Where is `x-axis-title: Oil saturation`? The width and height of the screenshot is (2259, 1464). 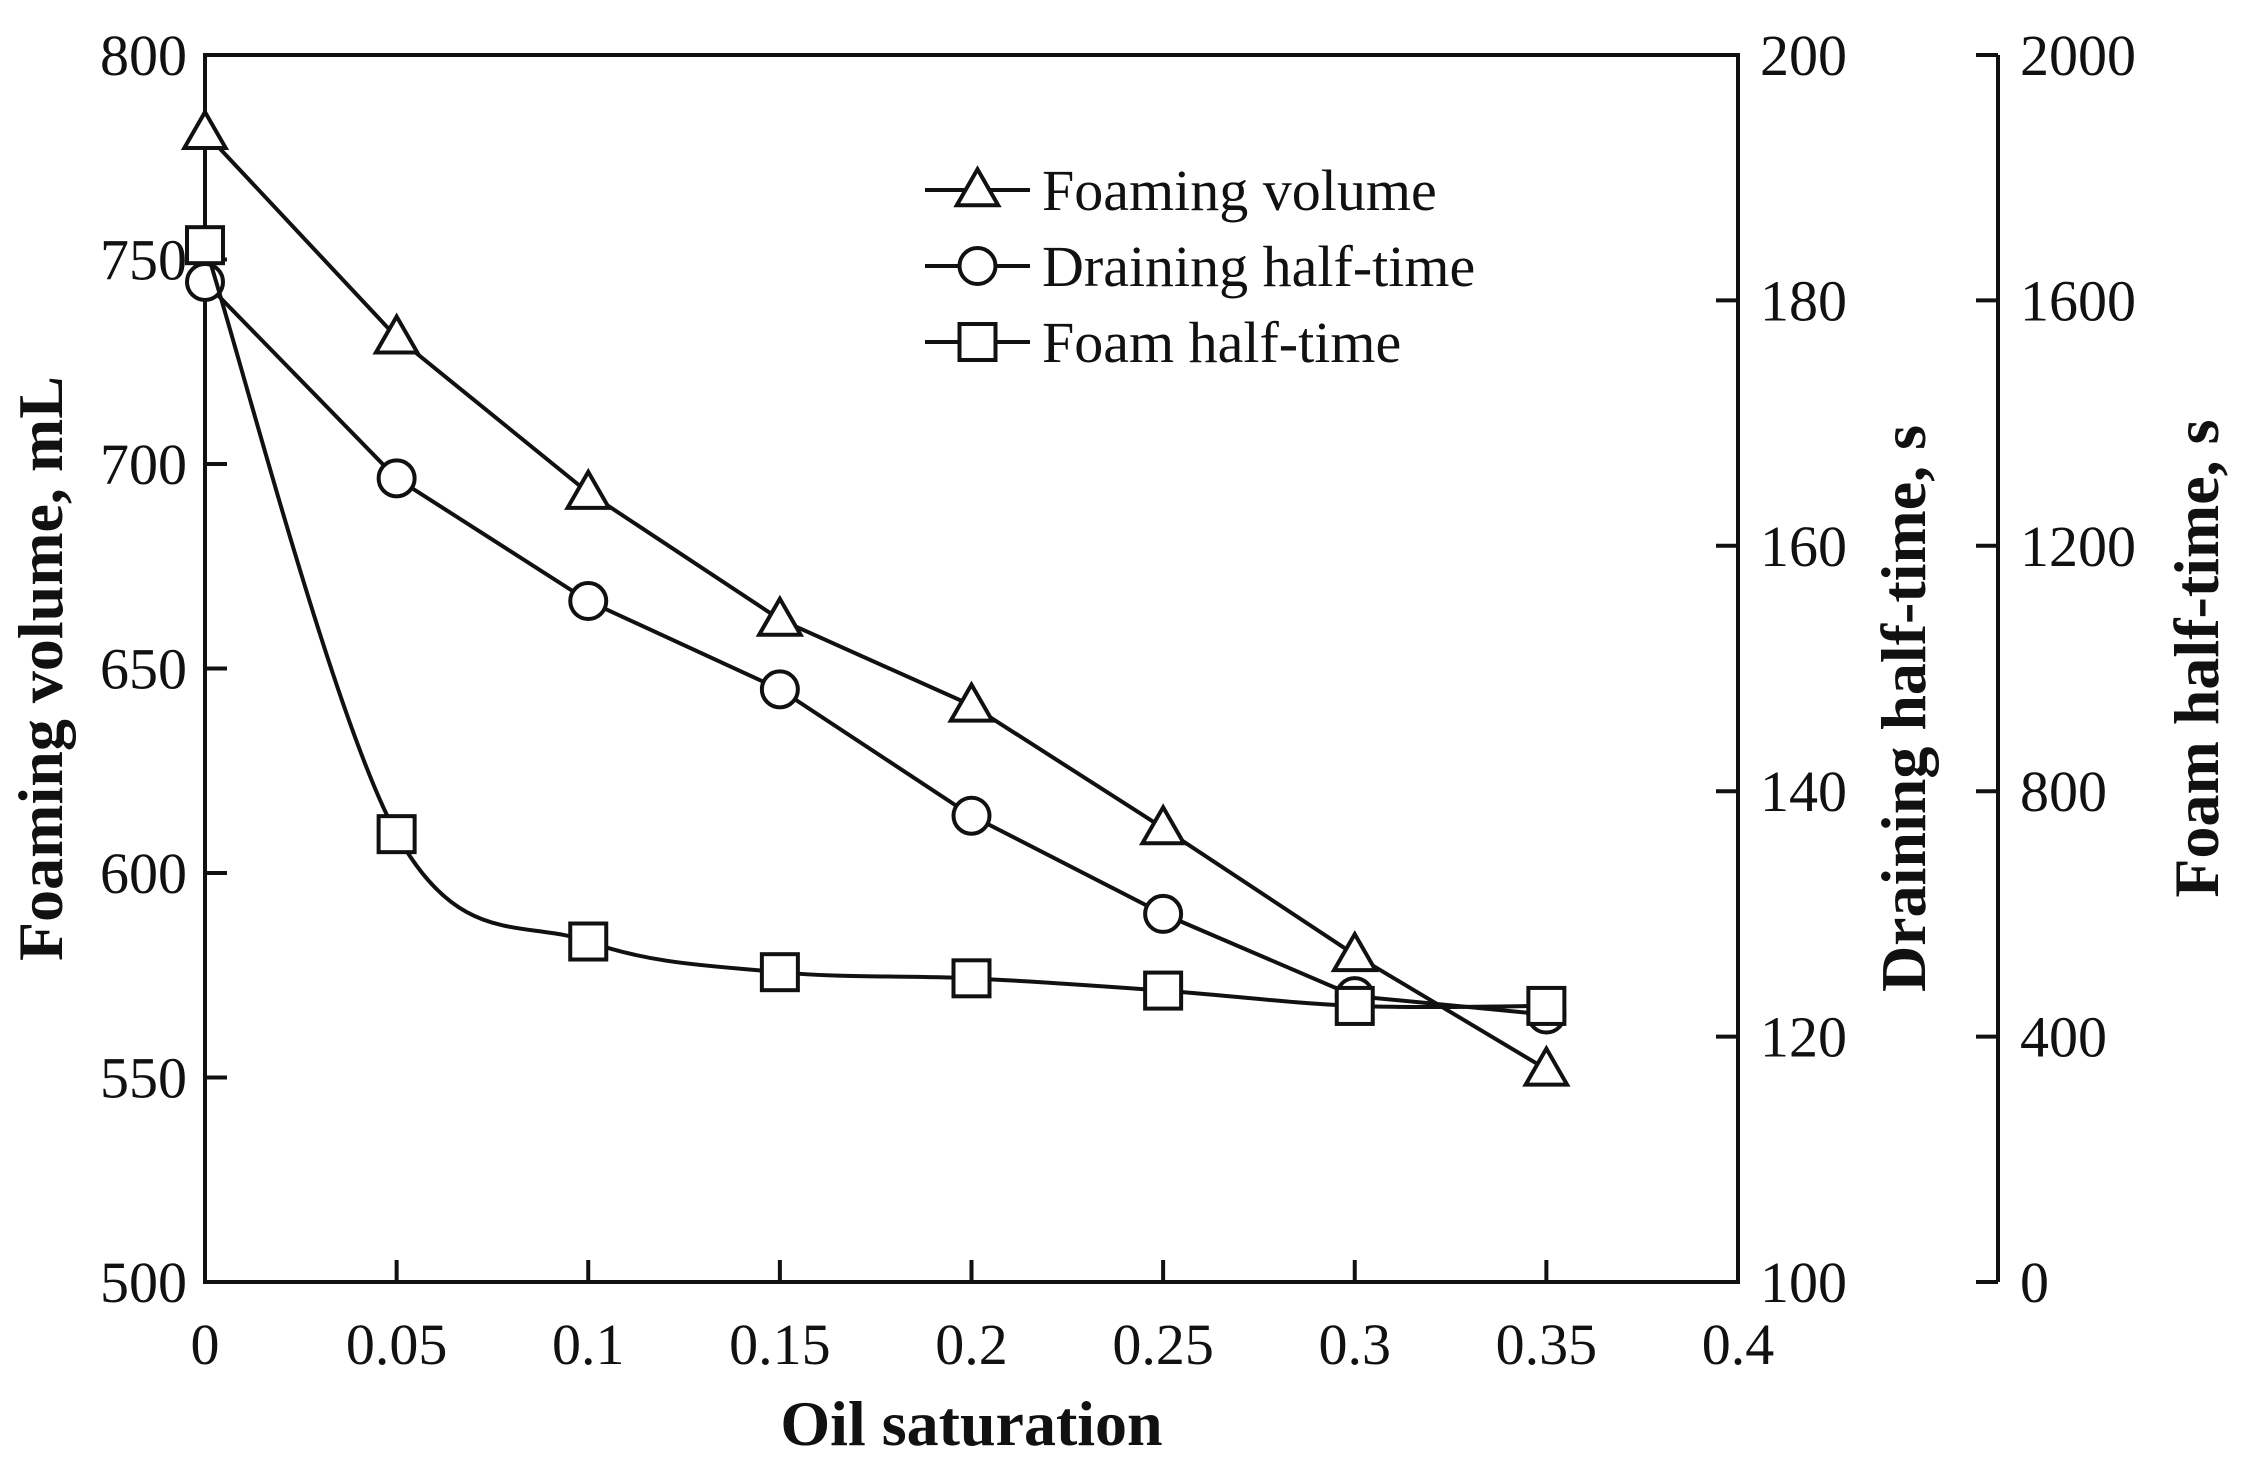 x-axis-title: Oil saturation is located at coordinates (971, 1423).